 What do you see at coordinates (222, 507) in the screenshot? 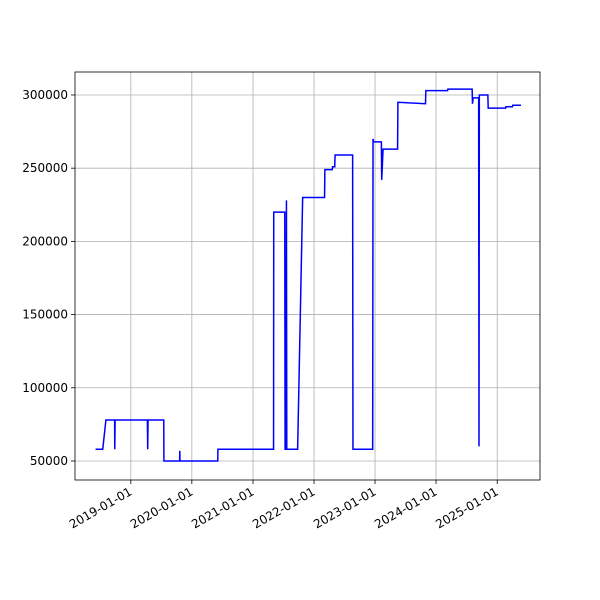
I see `x-tick-label: 2021-01-01` at bounding box center [222, 507].